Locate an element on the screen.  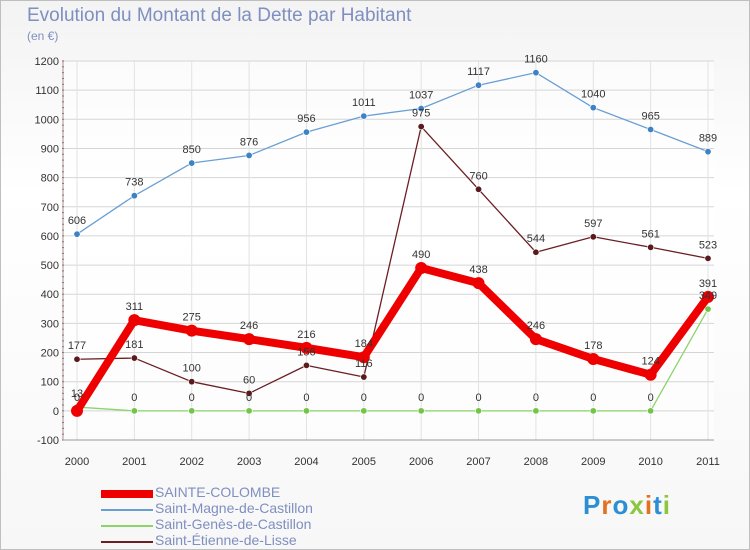
y-tick-label: 500 is located at coordinates (50, 266).